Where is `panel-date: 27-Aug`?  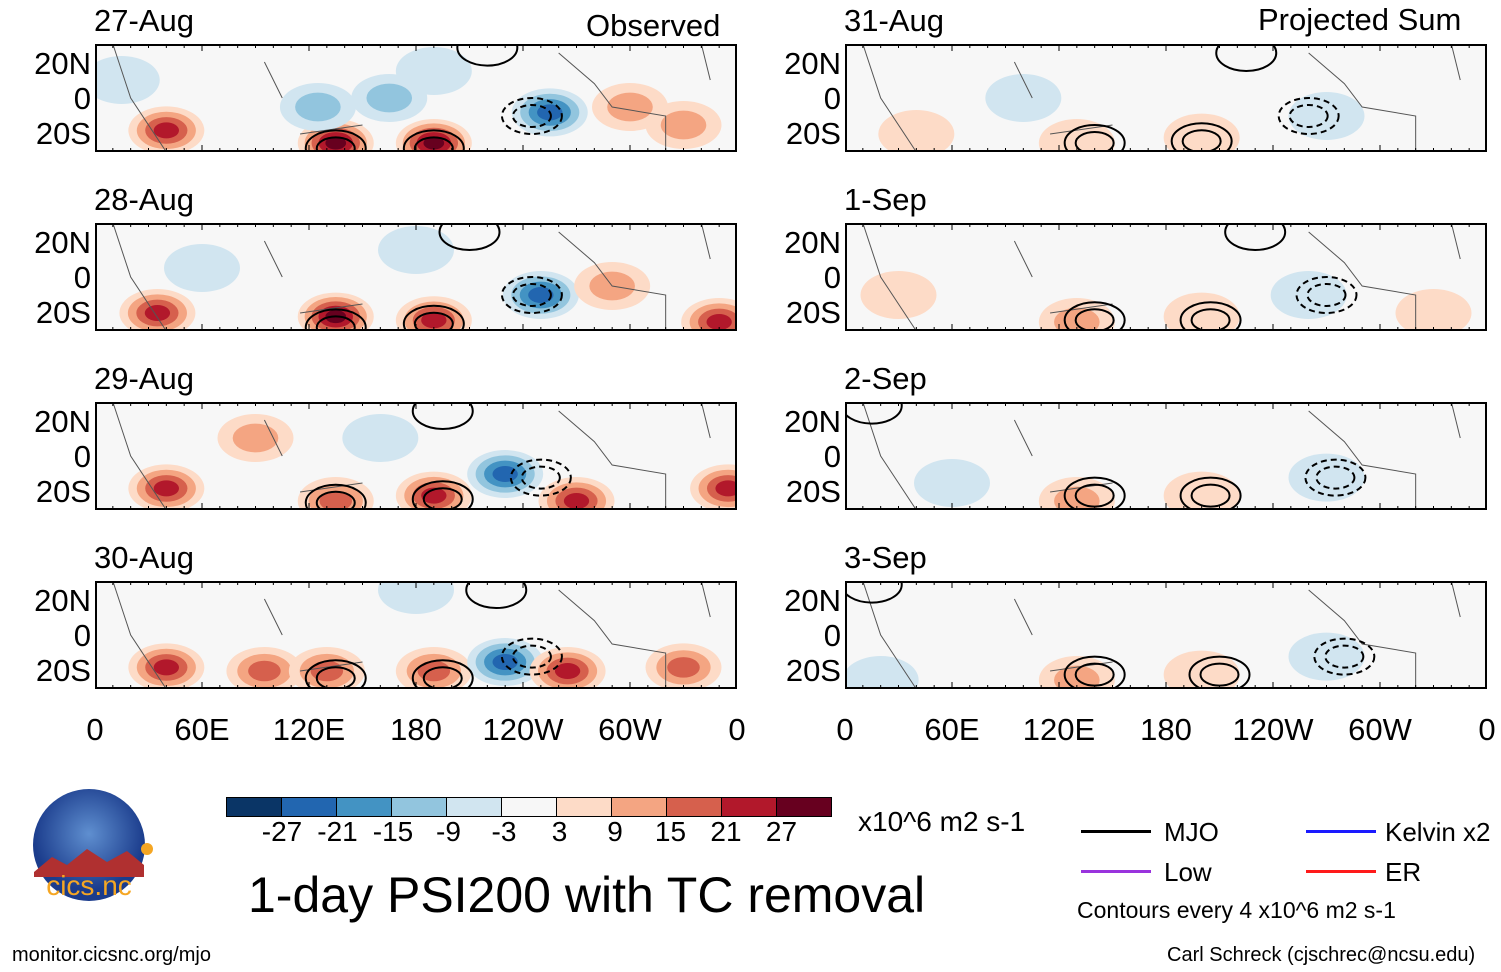
panel-date: 27-Aug is located at coordinates (144, 20).